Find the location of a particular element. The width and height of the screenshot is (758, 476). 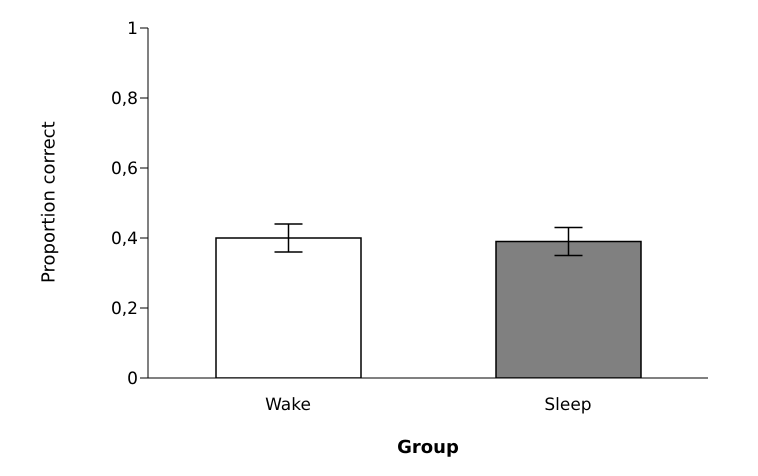

x-axis-title: Group is located at coordinates (428, 447).